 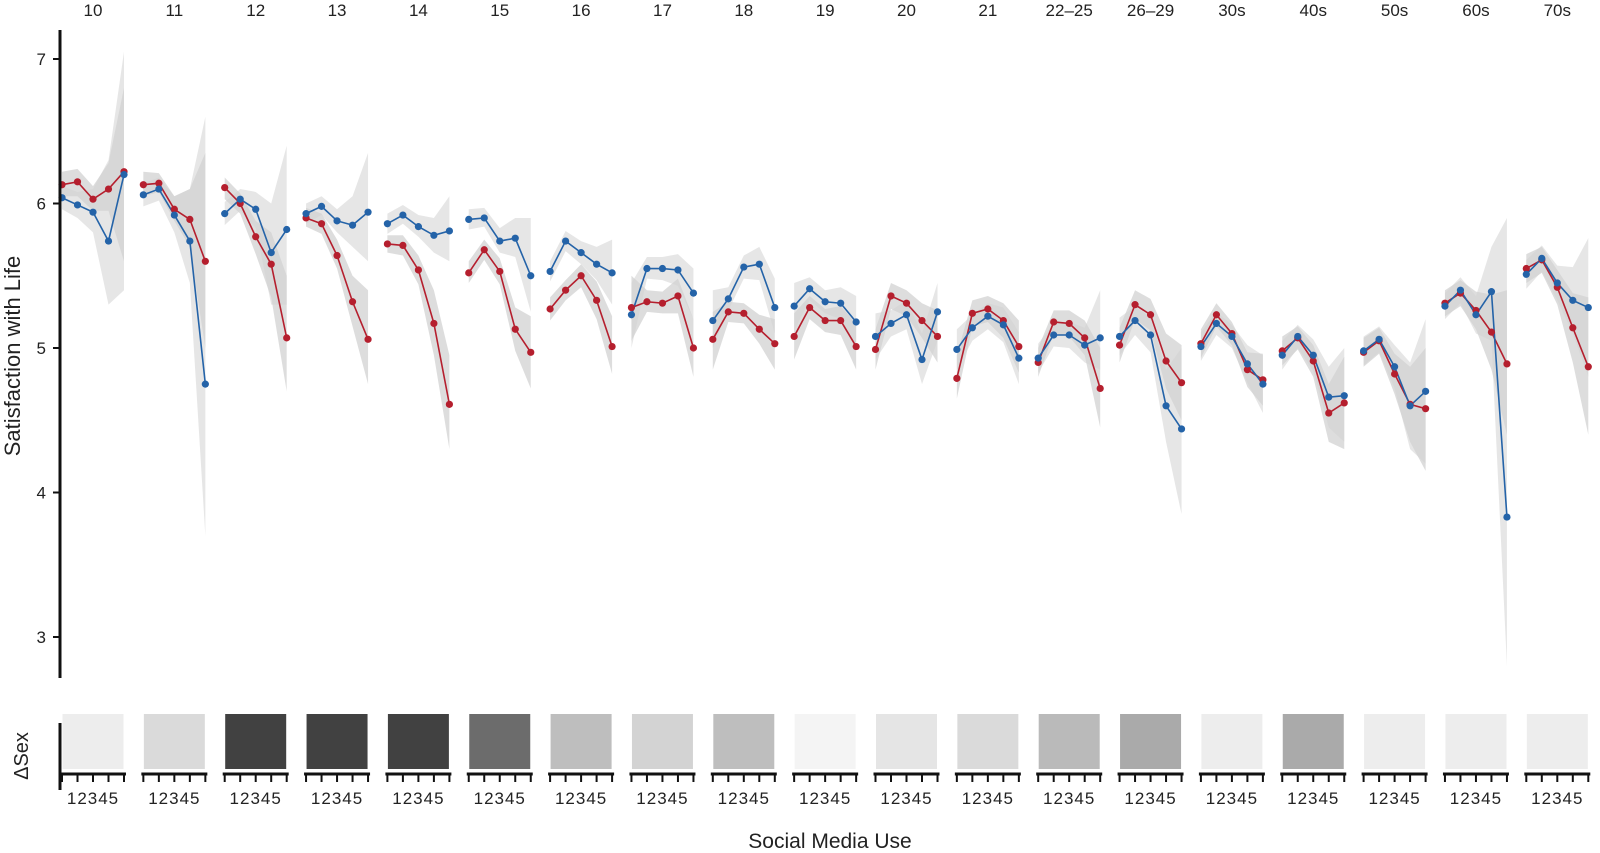 I want to click on panel-label: 18, so click(x=743, y=10).